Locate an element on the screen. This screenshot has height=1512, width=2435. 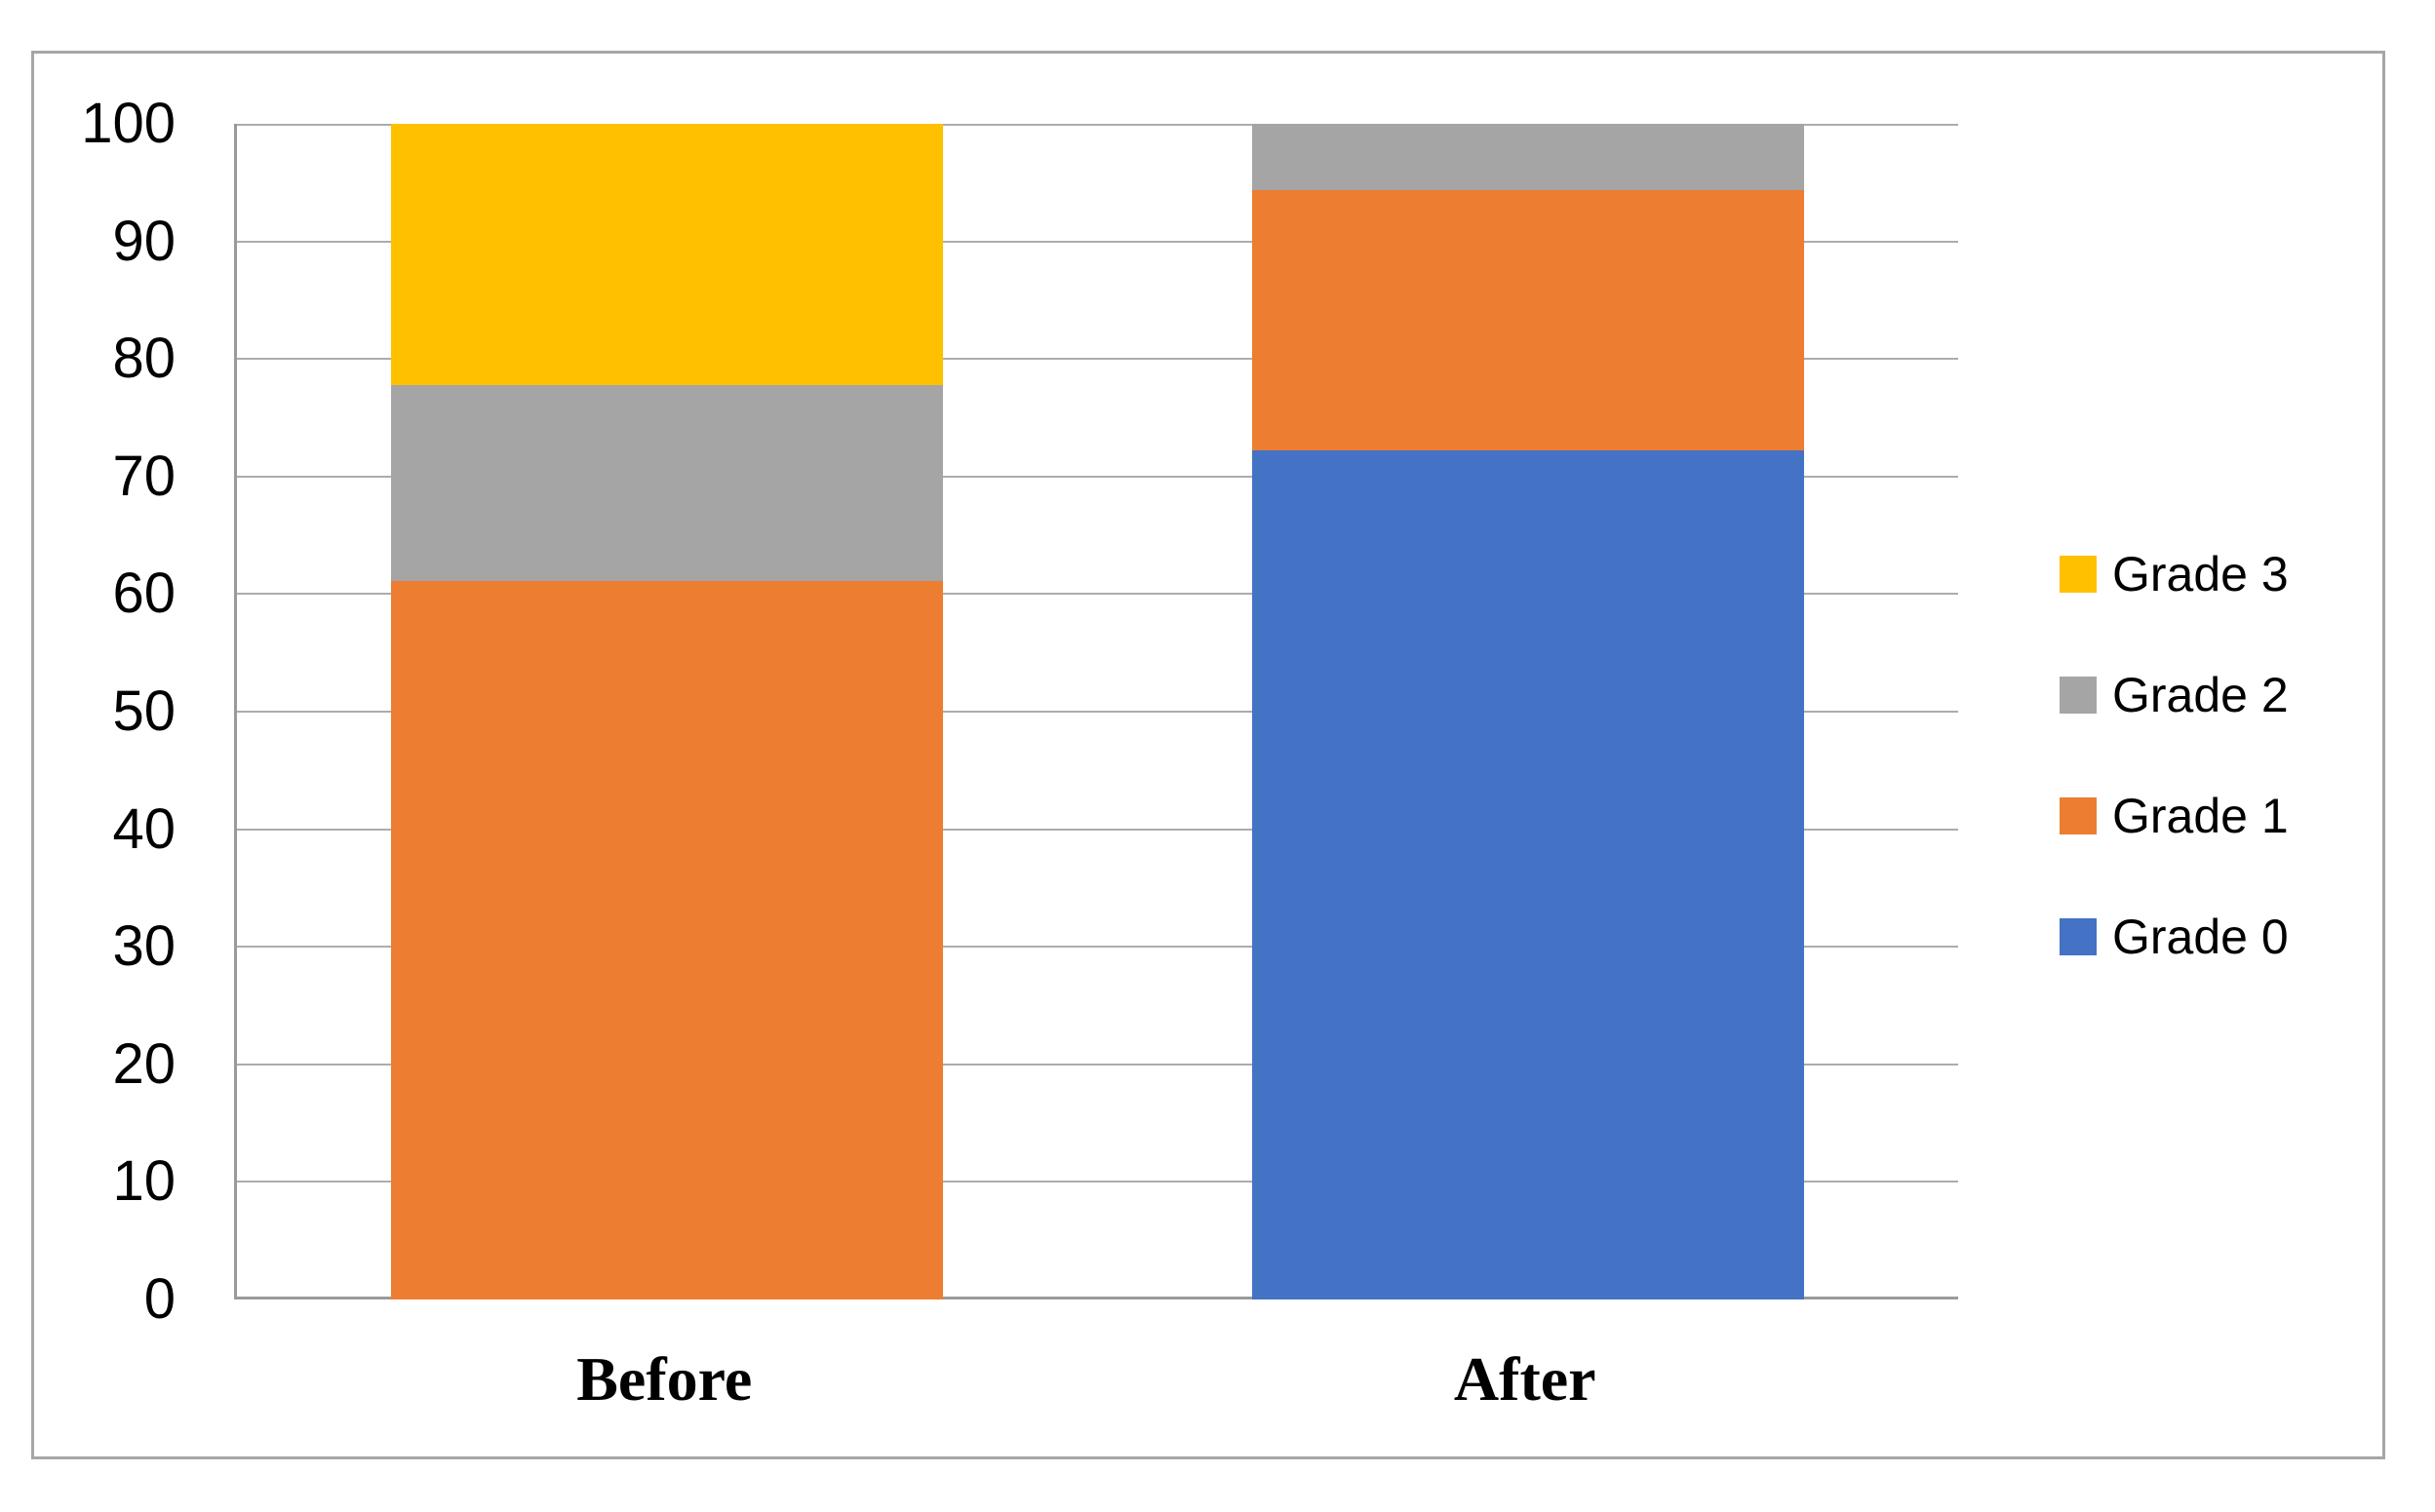
y-tick-label-50: 50 is located at coordinates (144, 711).